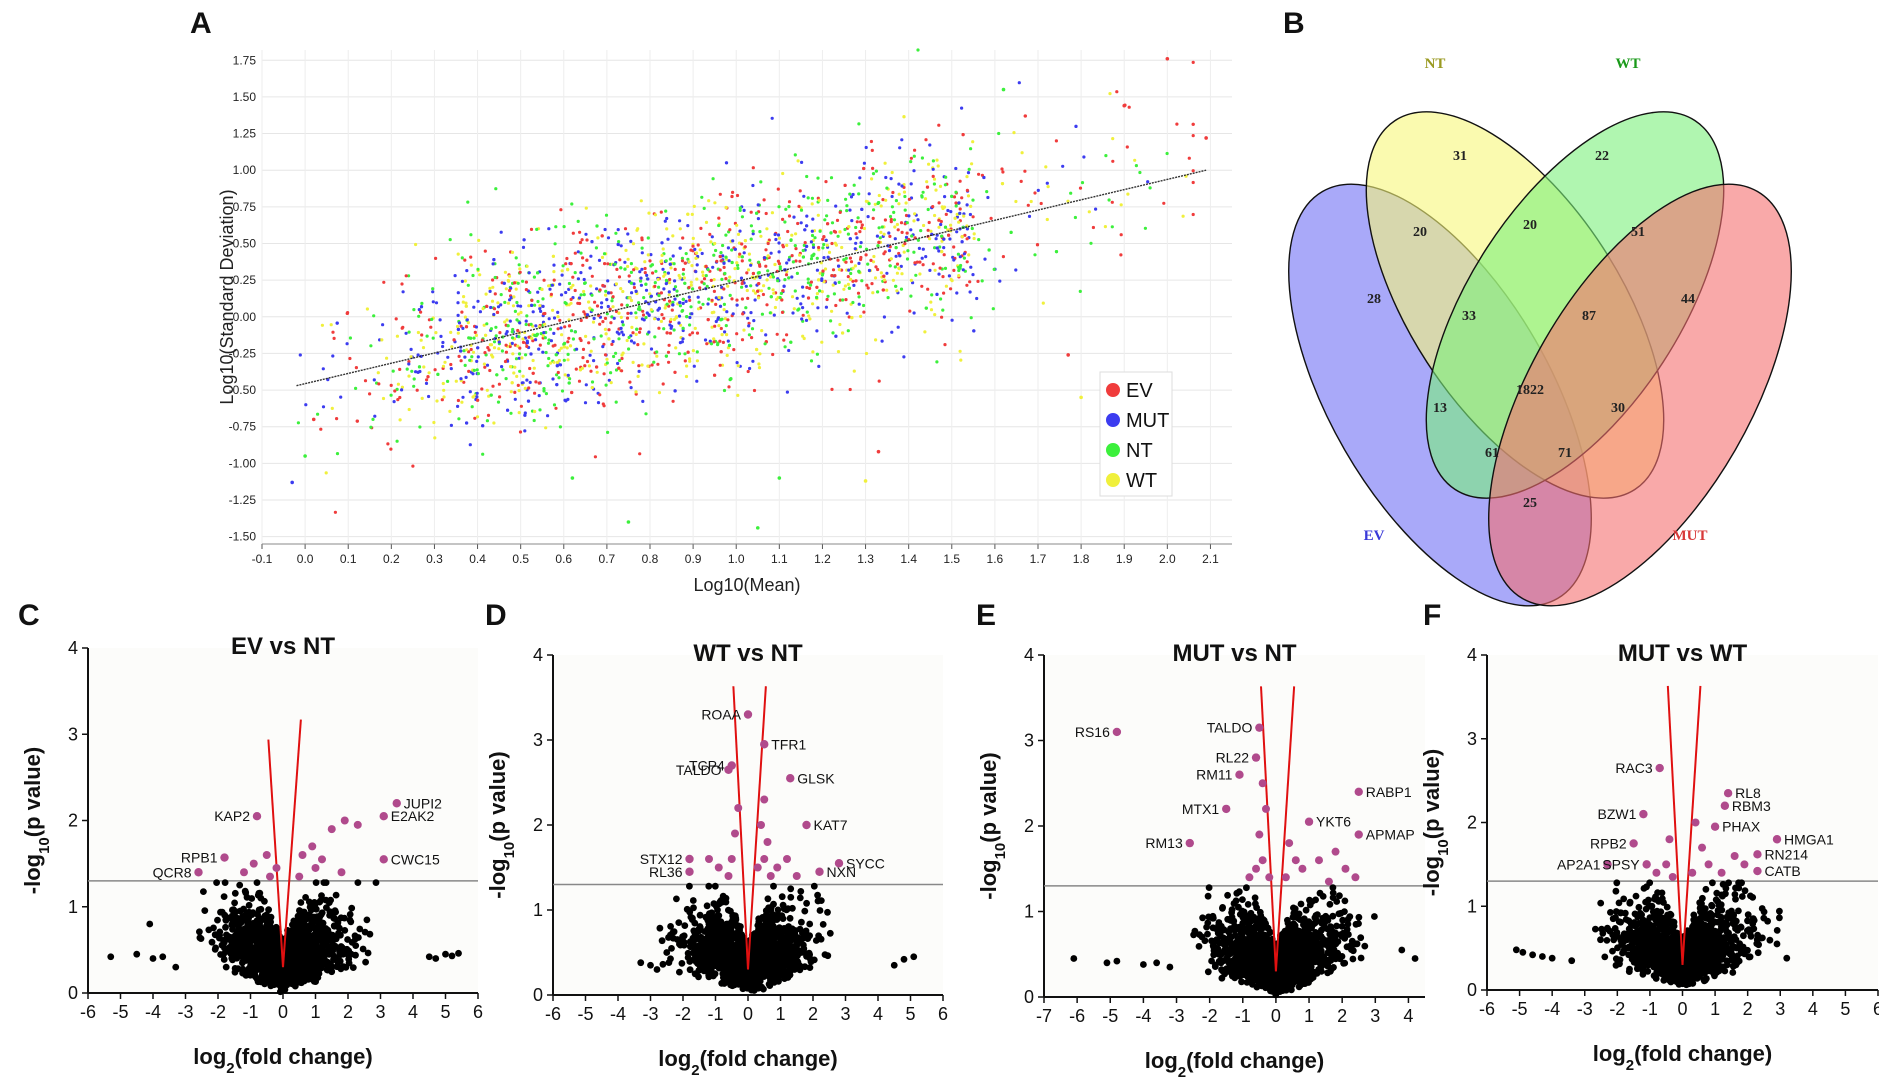 The image size is (1879, 1087). Describe the element at coordinates (1210, 559) in the screenshot. I see `x-tick-label: 2.1` at that location.